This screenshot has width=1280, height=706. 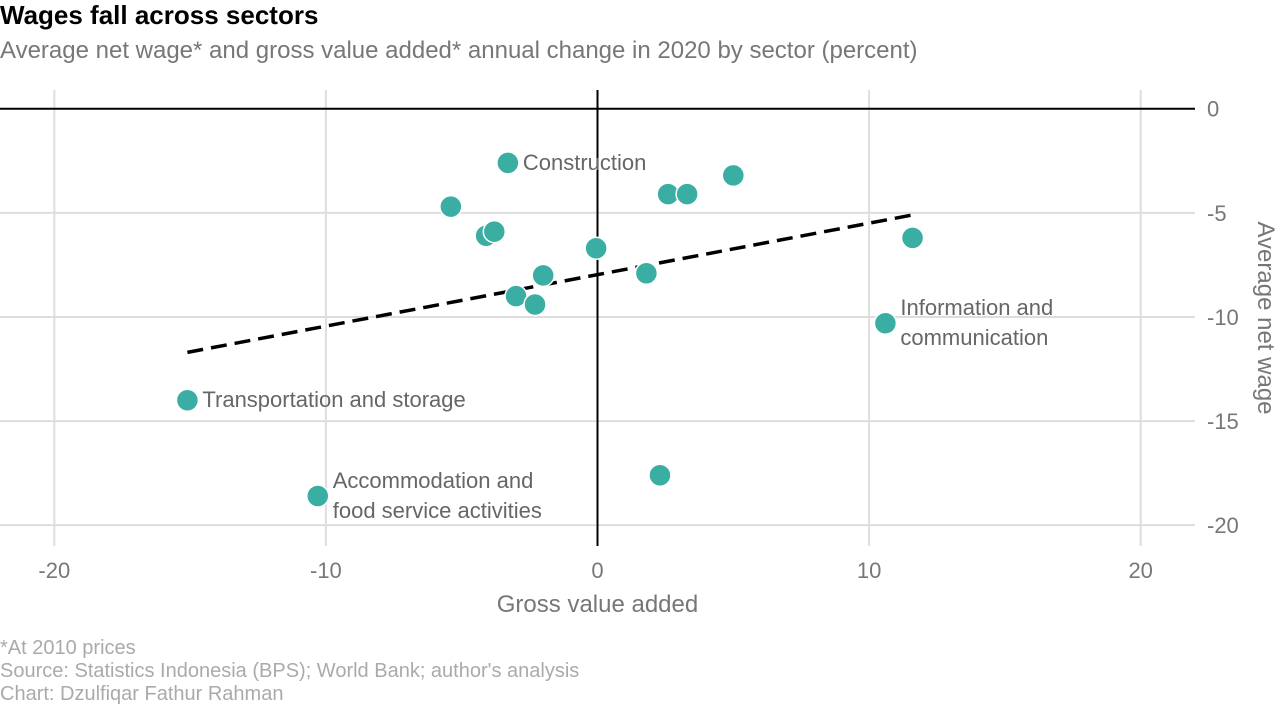 What do you see at coordinates (437, 495) in the screenshot?
I see `point-label: Accommodation and food service activities` at bounding box center [437, 495].